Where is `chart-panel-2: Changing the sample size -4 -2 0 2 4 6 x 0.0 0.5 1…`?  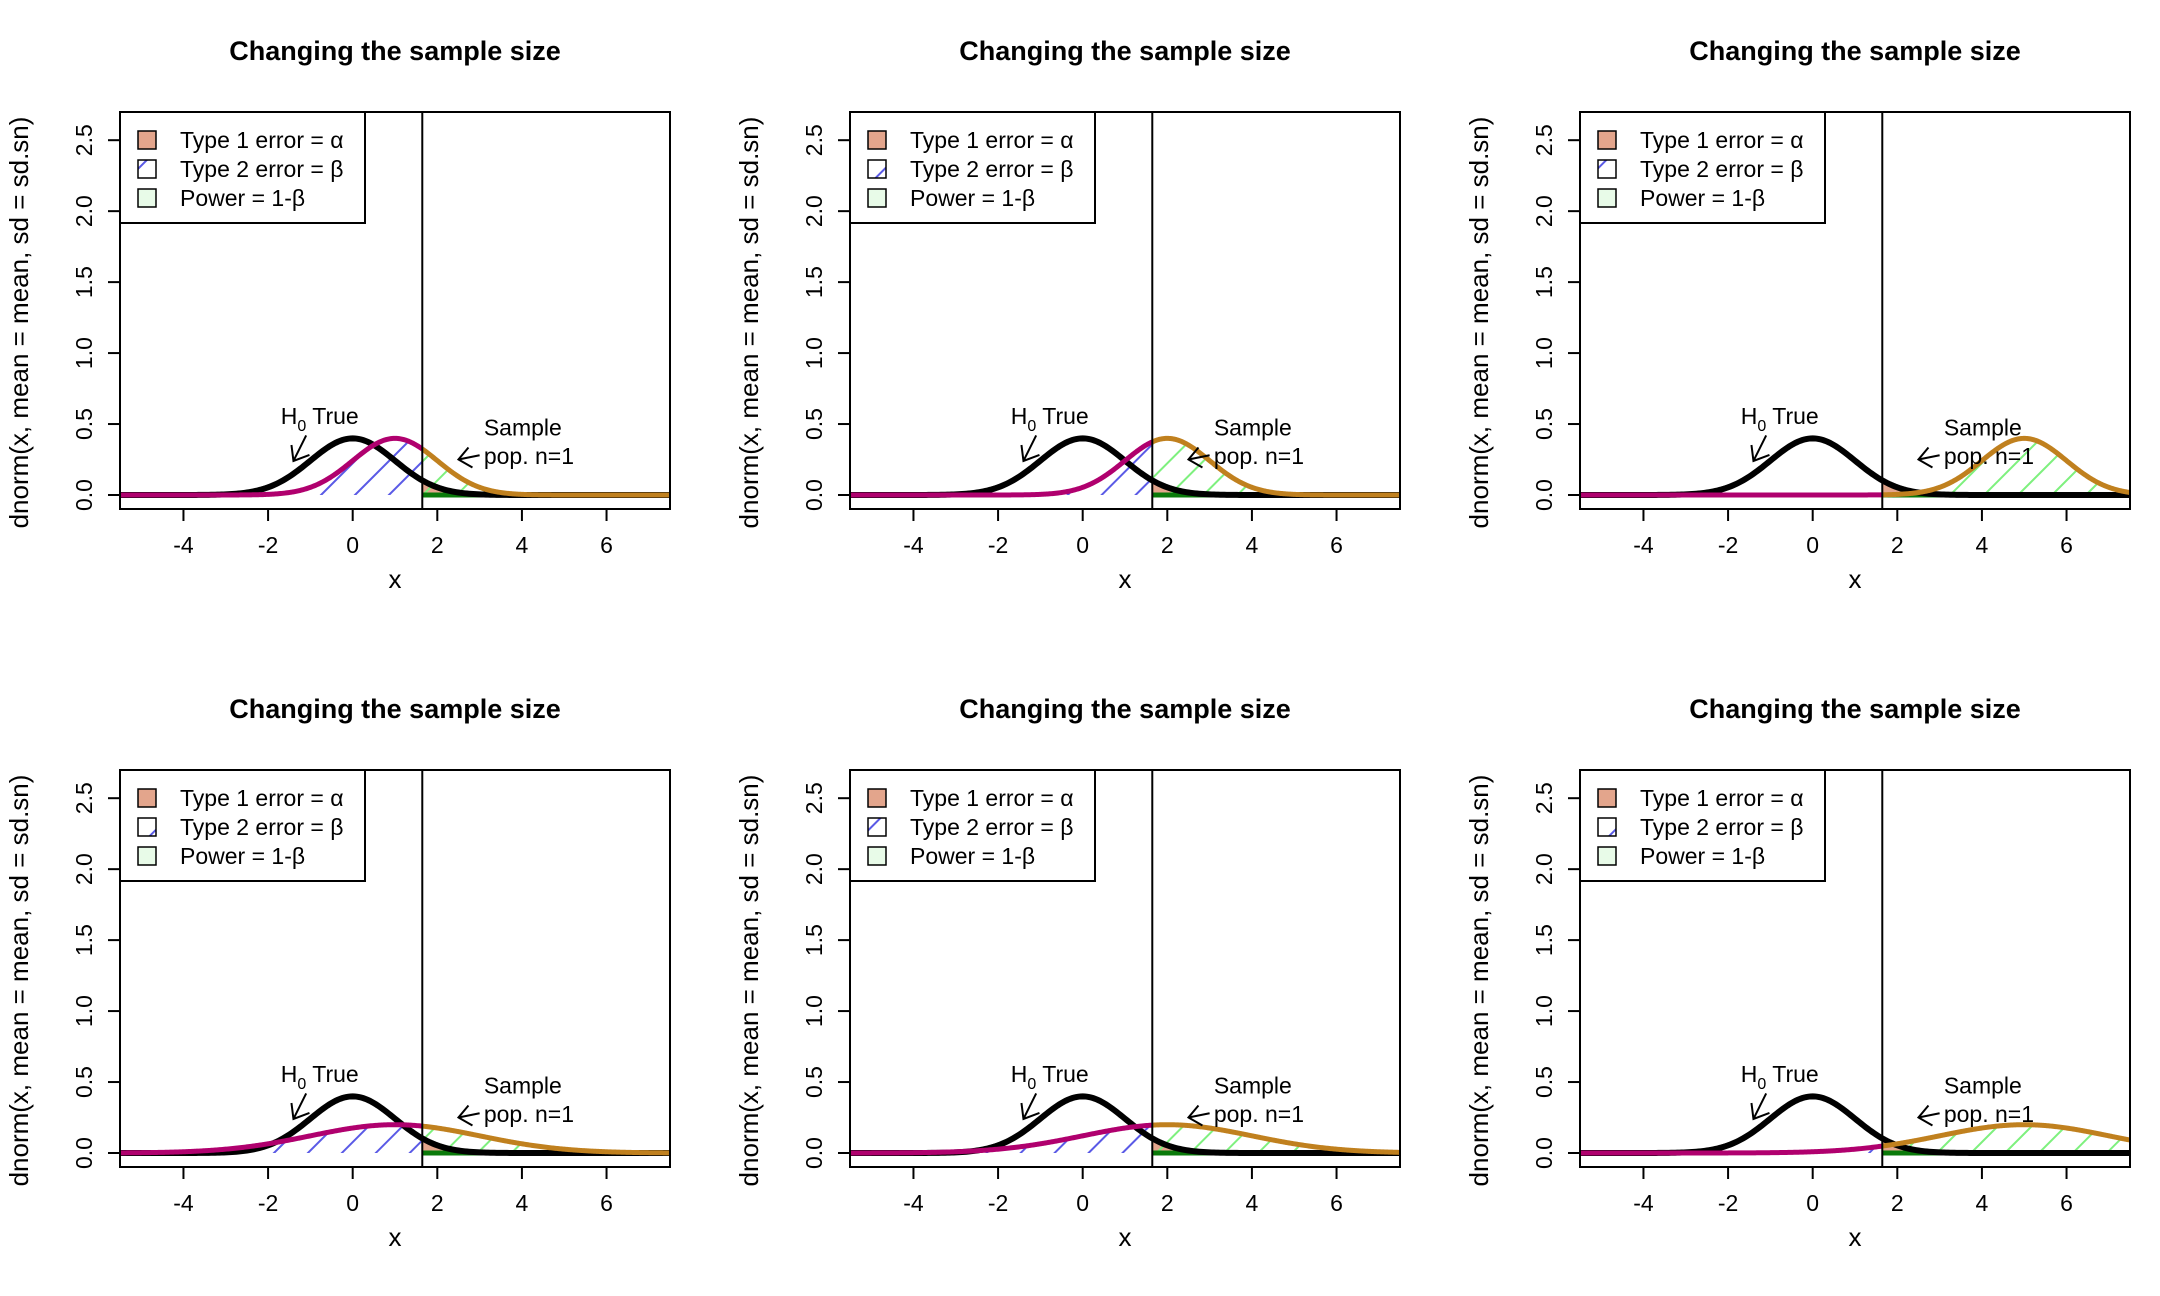
chart-panel-2: Changing the sample size -4 -2 0 2 4 6 x 0.0 0.5 1… is located at coordinates (1067, 315).